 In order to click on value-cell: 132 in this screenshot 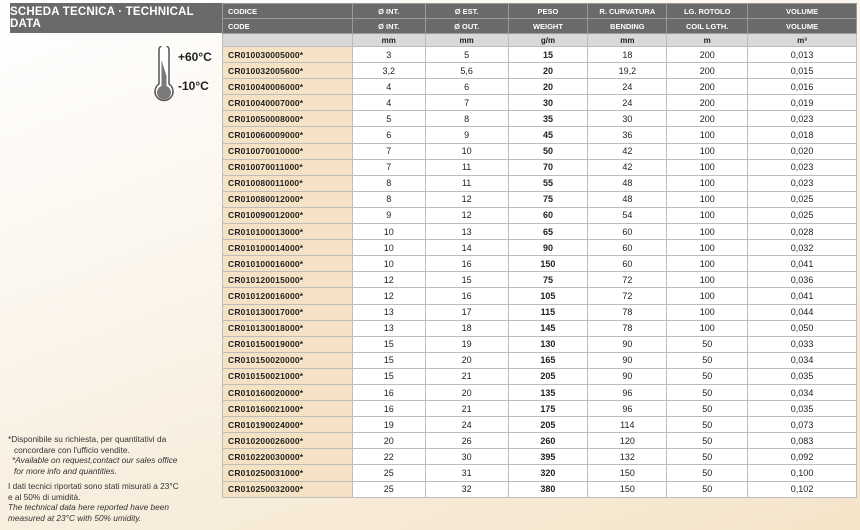, I will do `click(627, 457)`.